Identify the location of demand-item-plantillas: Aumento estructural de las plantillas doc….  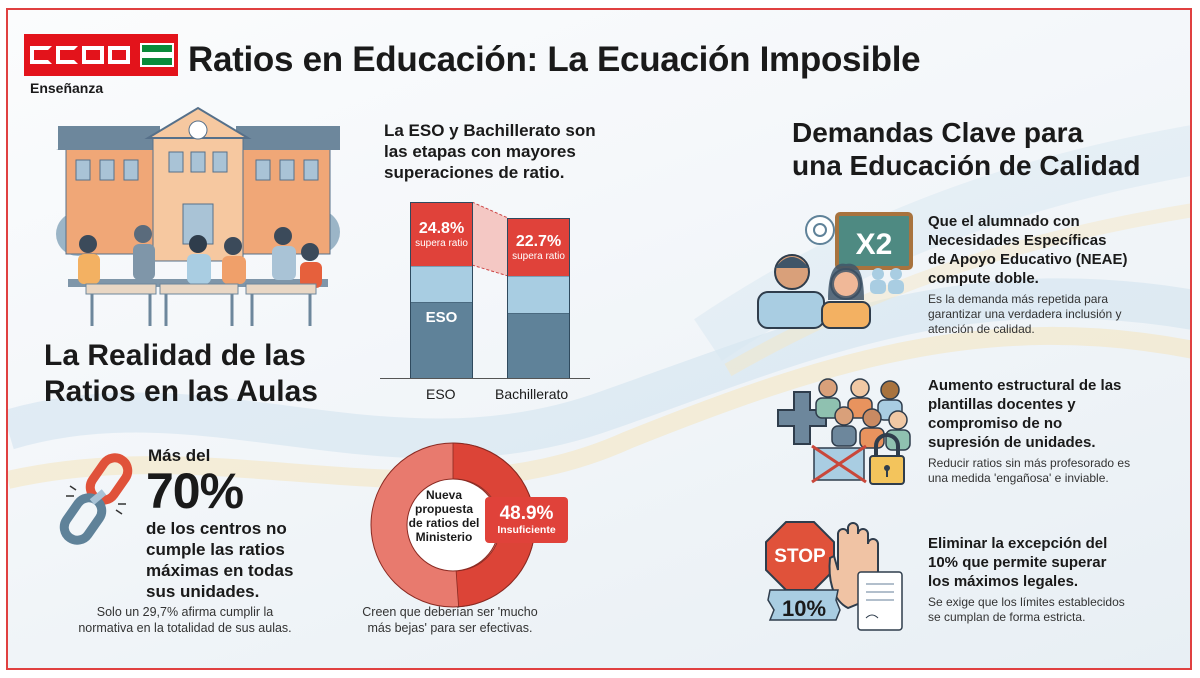
(1053, 431).